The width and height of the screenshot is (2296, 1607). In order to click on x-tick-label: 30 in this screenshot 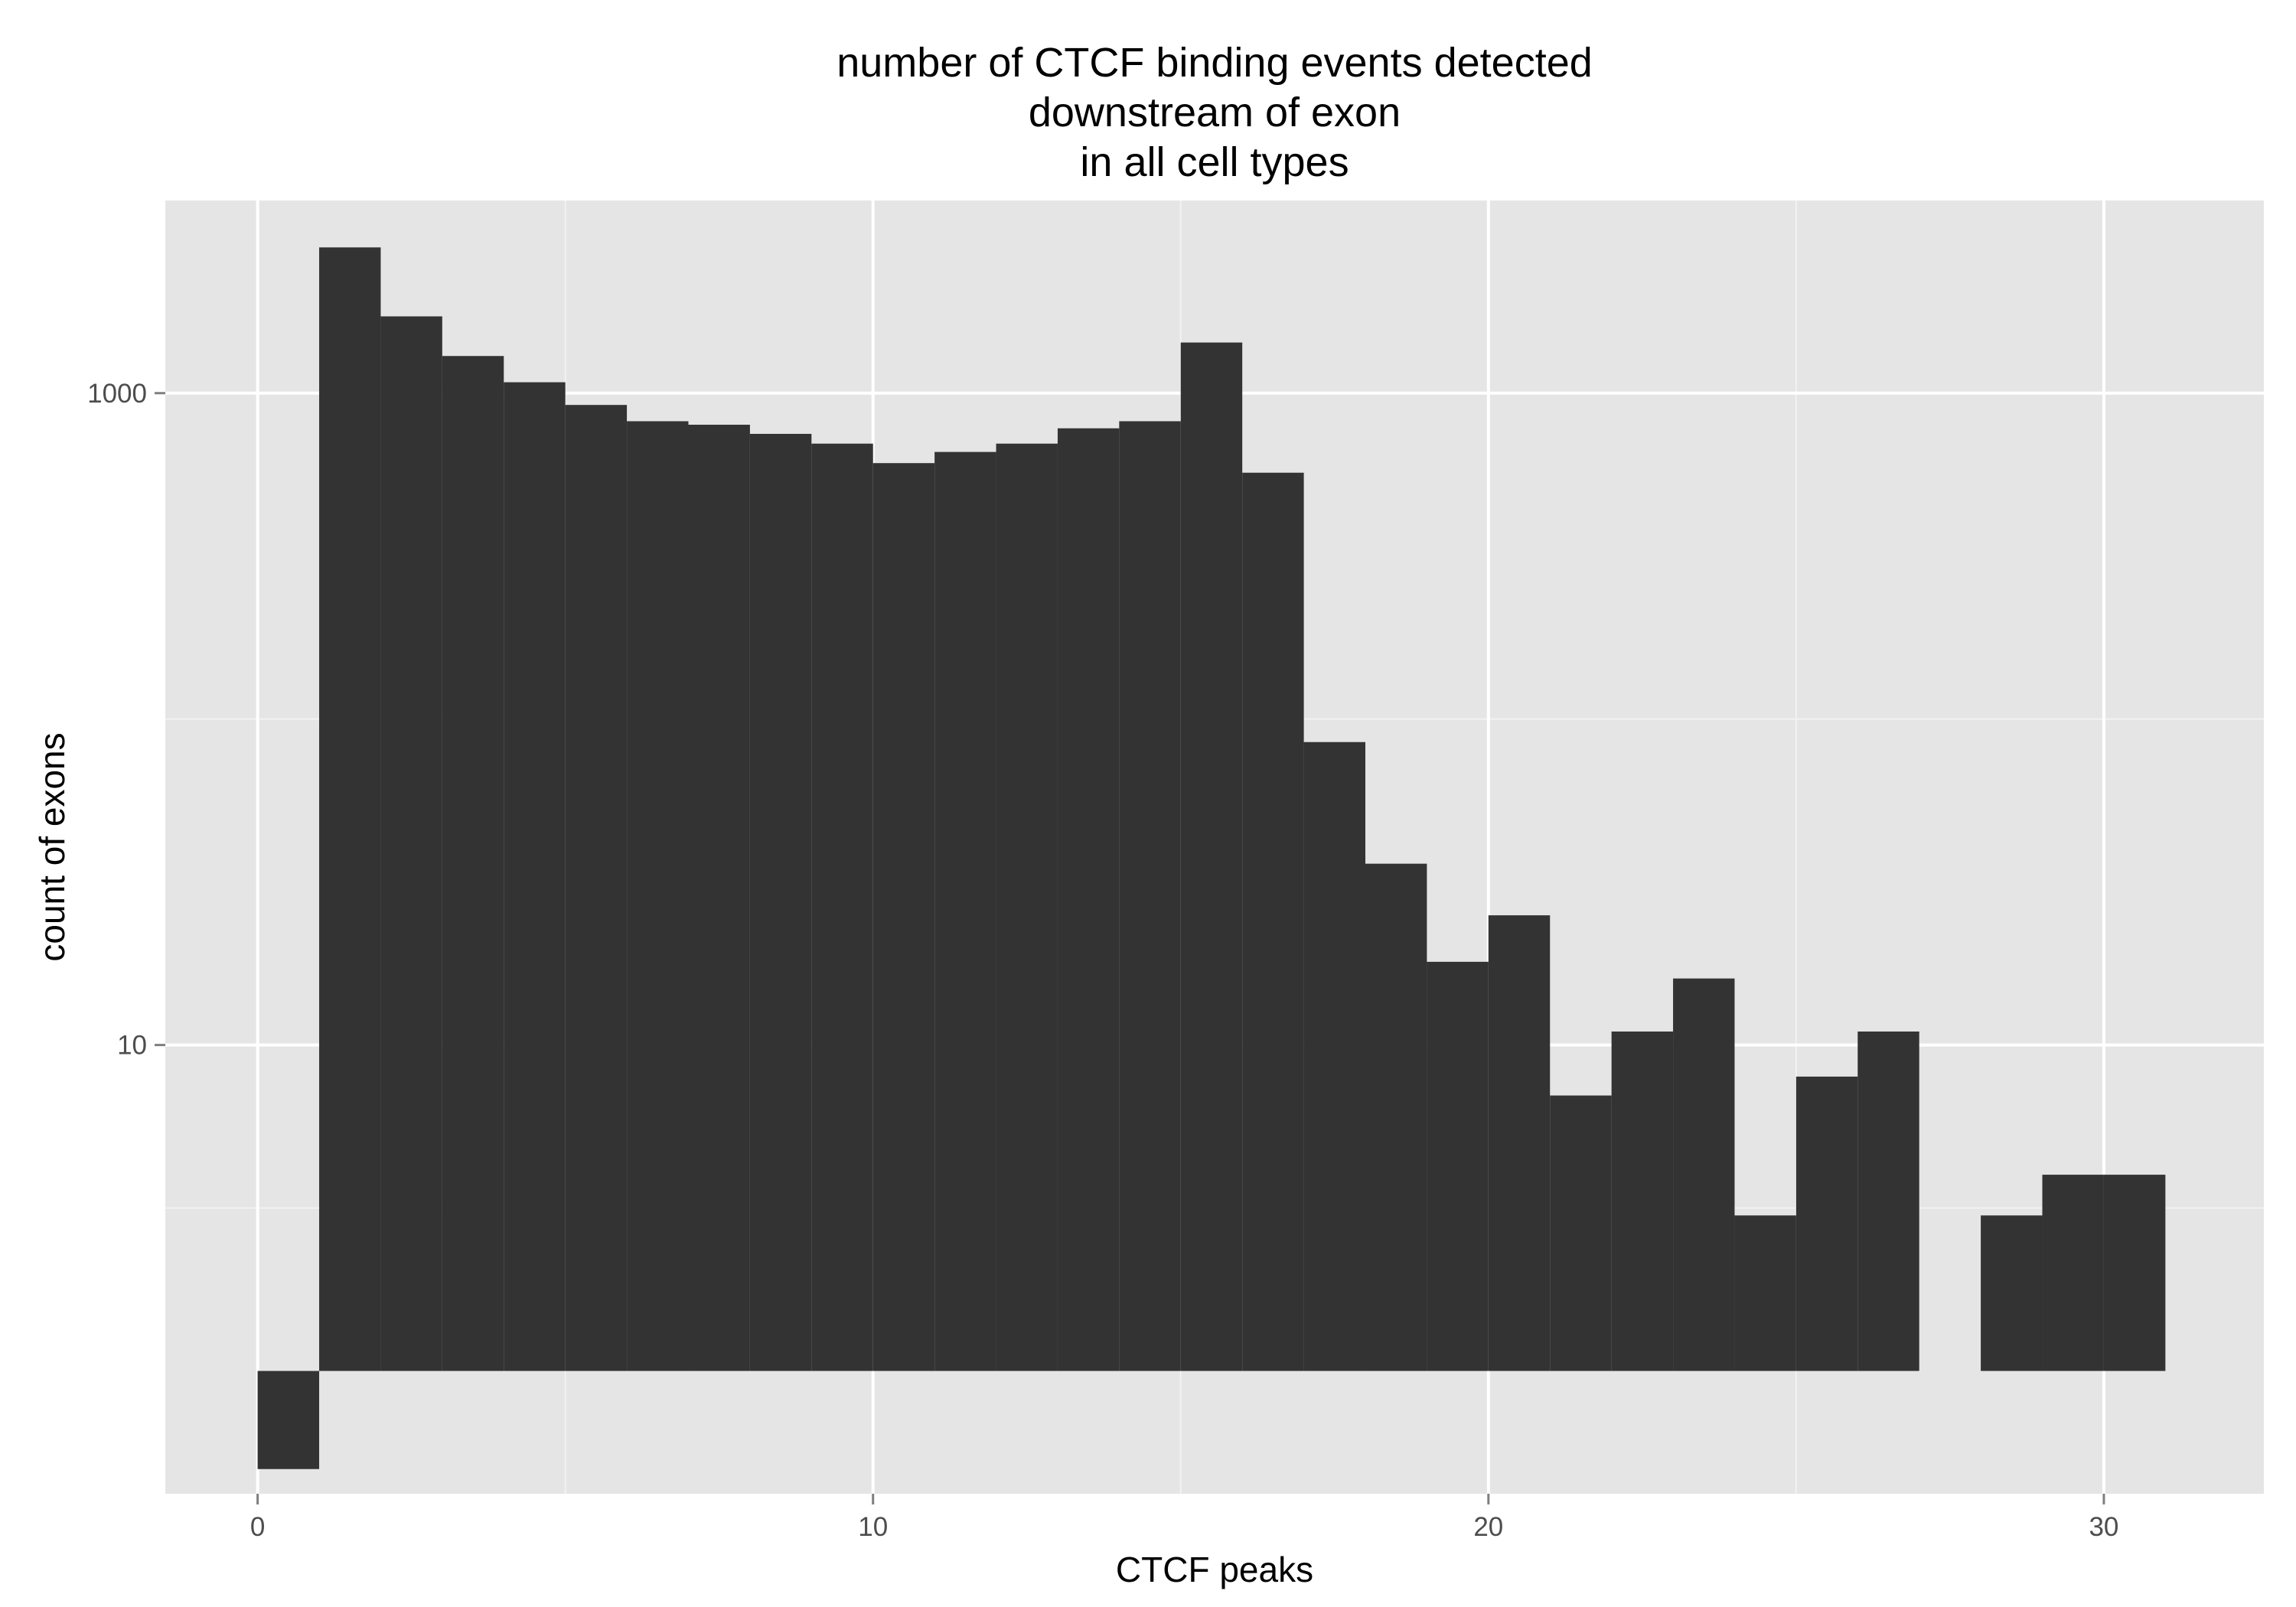, I will do `click(2103, 1527)`.